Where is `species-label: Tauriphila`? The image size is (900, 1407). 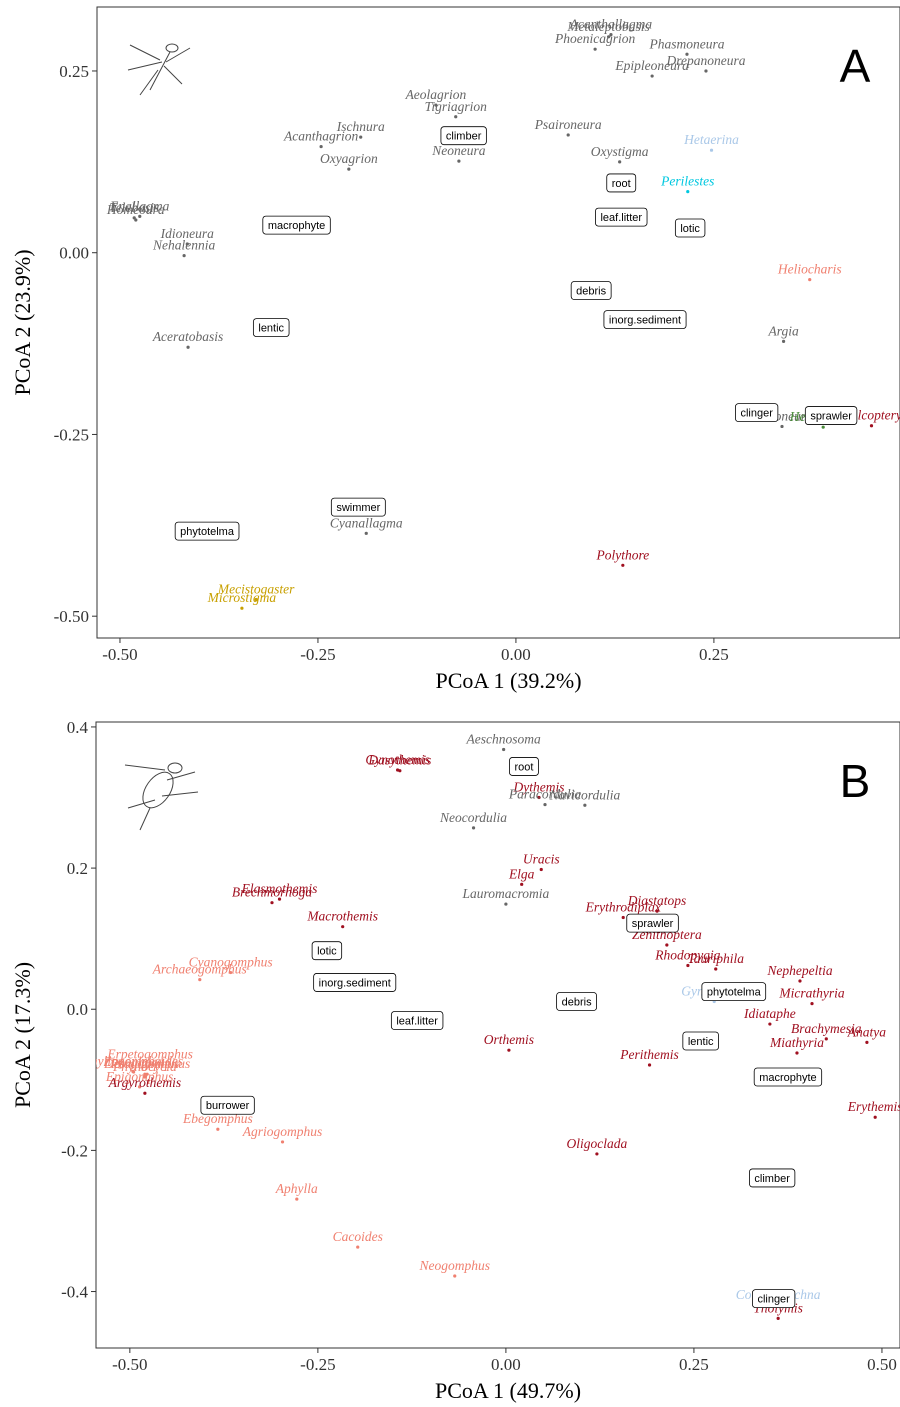
species-label: Tauriphila is located at coordinates (715, 958).